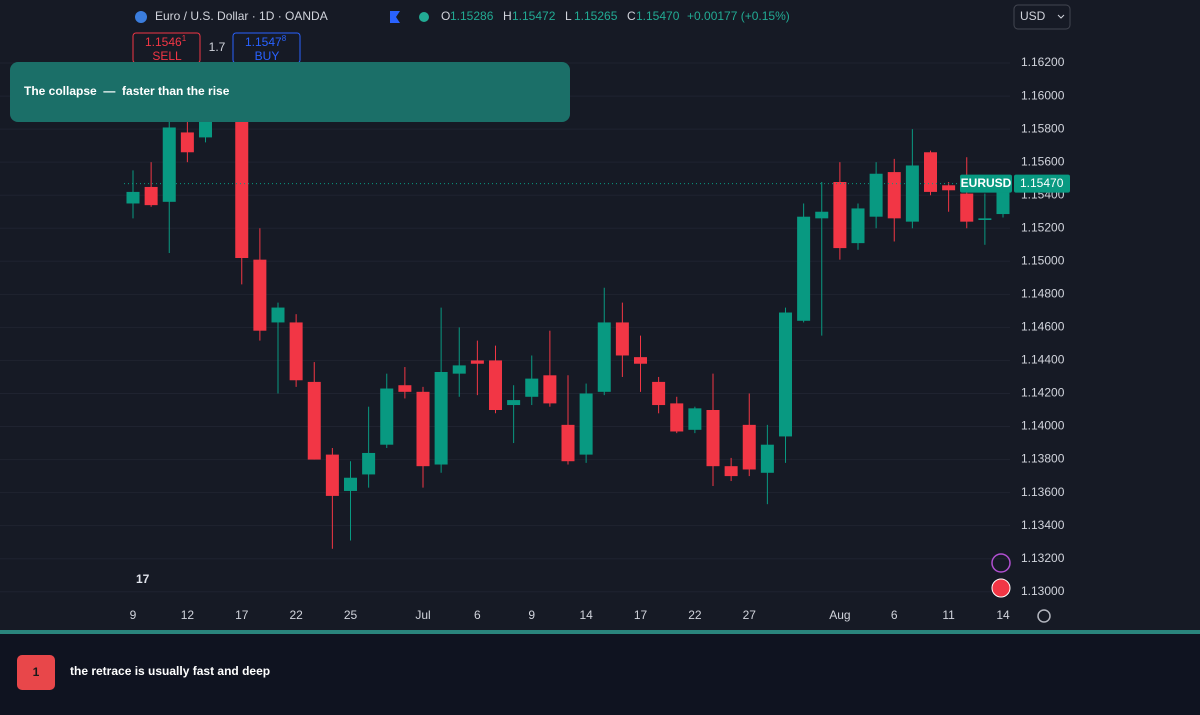 The height and width of the screenshot is (715, 1200). I want to click on flag-icon, so click(395, 17).